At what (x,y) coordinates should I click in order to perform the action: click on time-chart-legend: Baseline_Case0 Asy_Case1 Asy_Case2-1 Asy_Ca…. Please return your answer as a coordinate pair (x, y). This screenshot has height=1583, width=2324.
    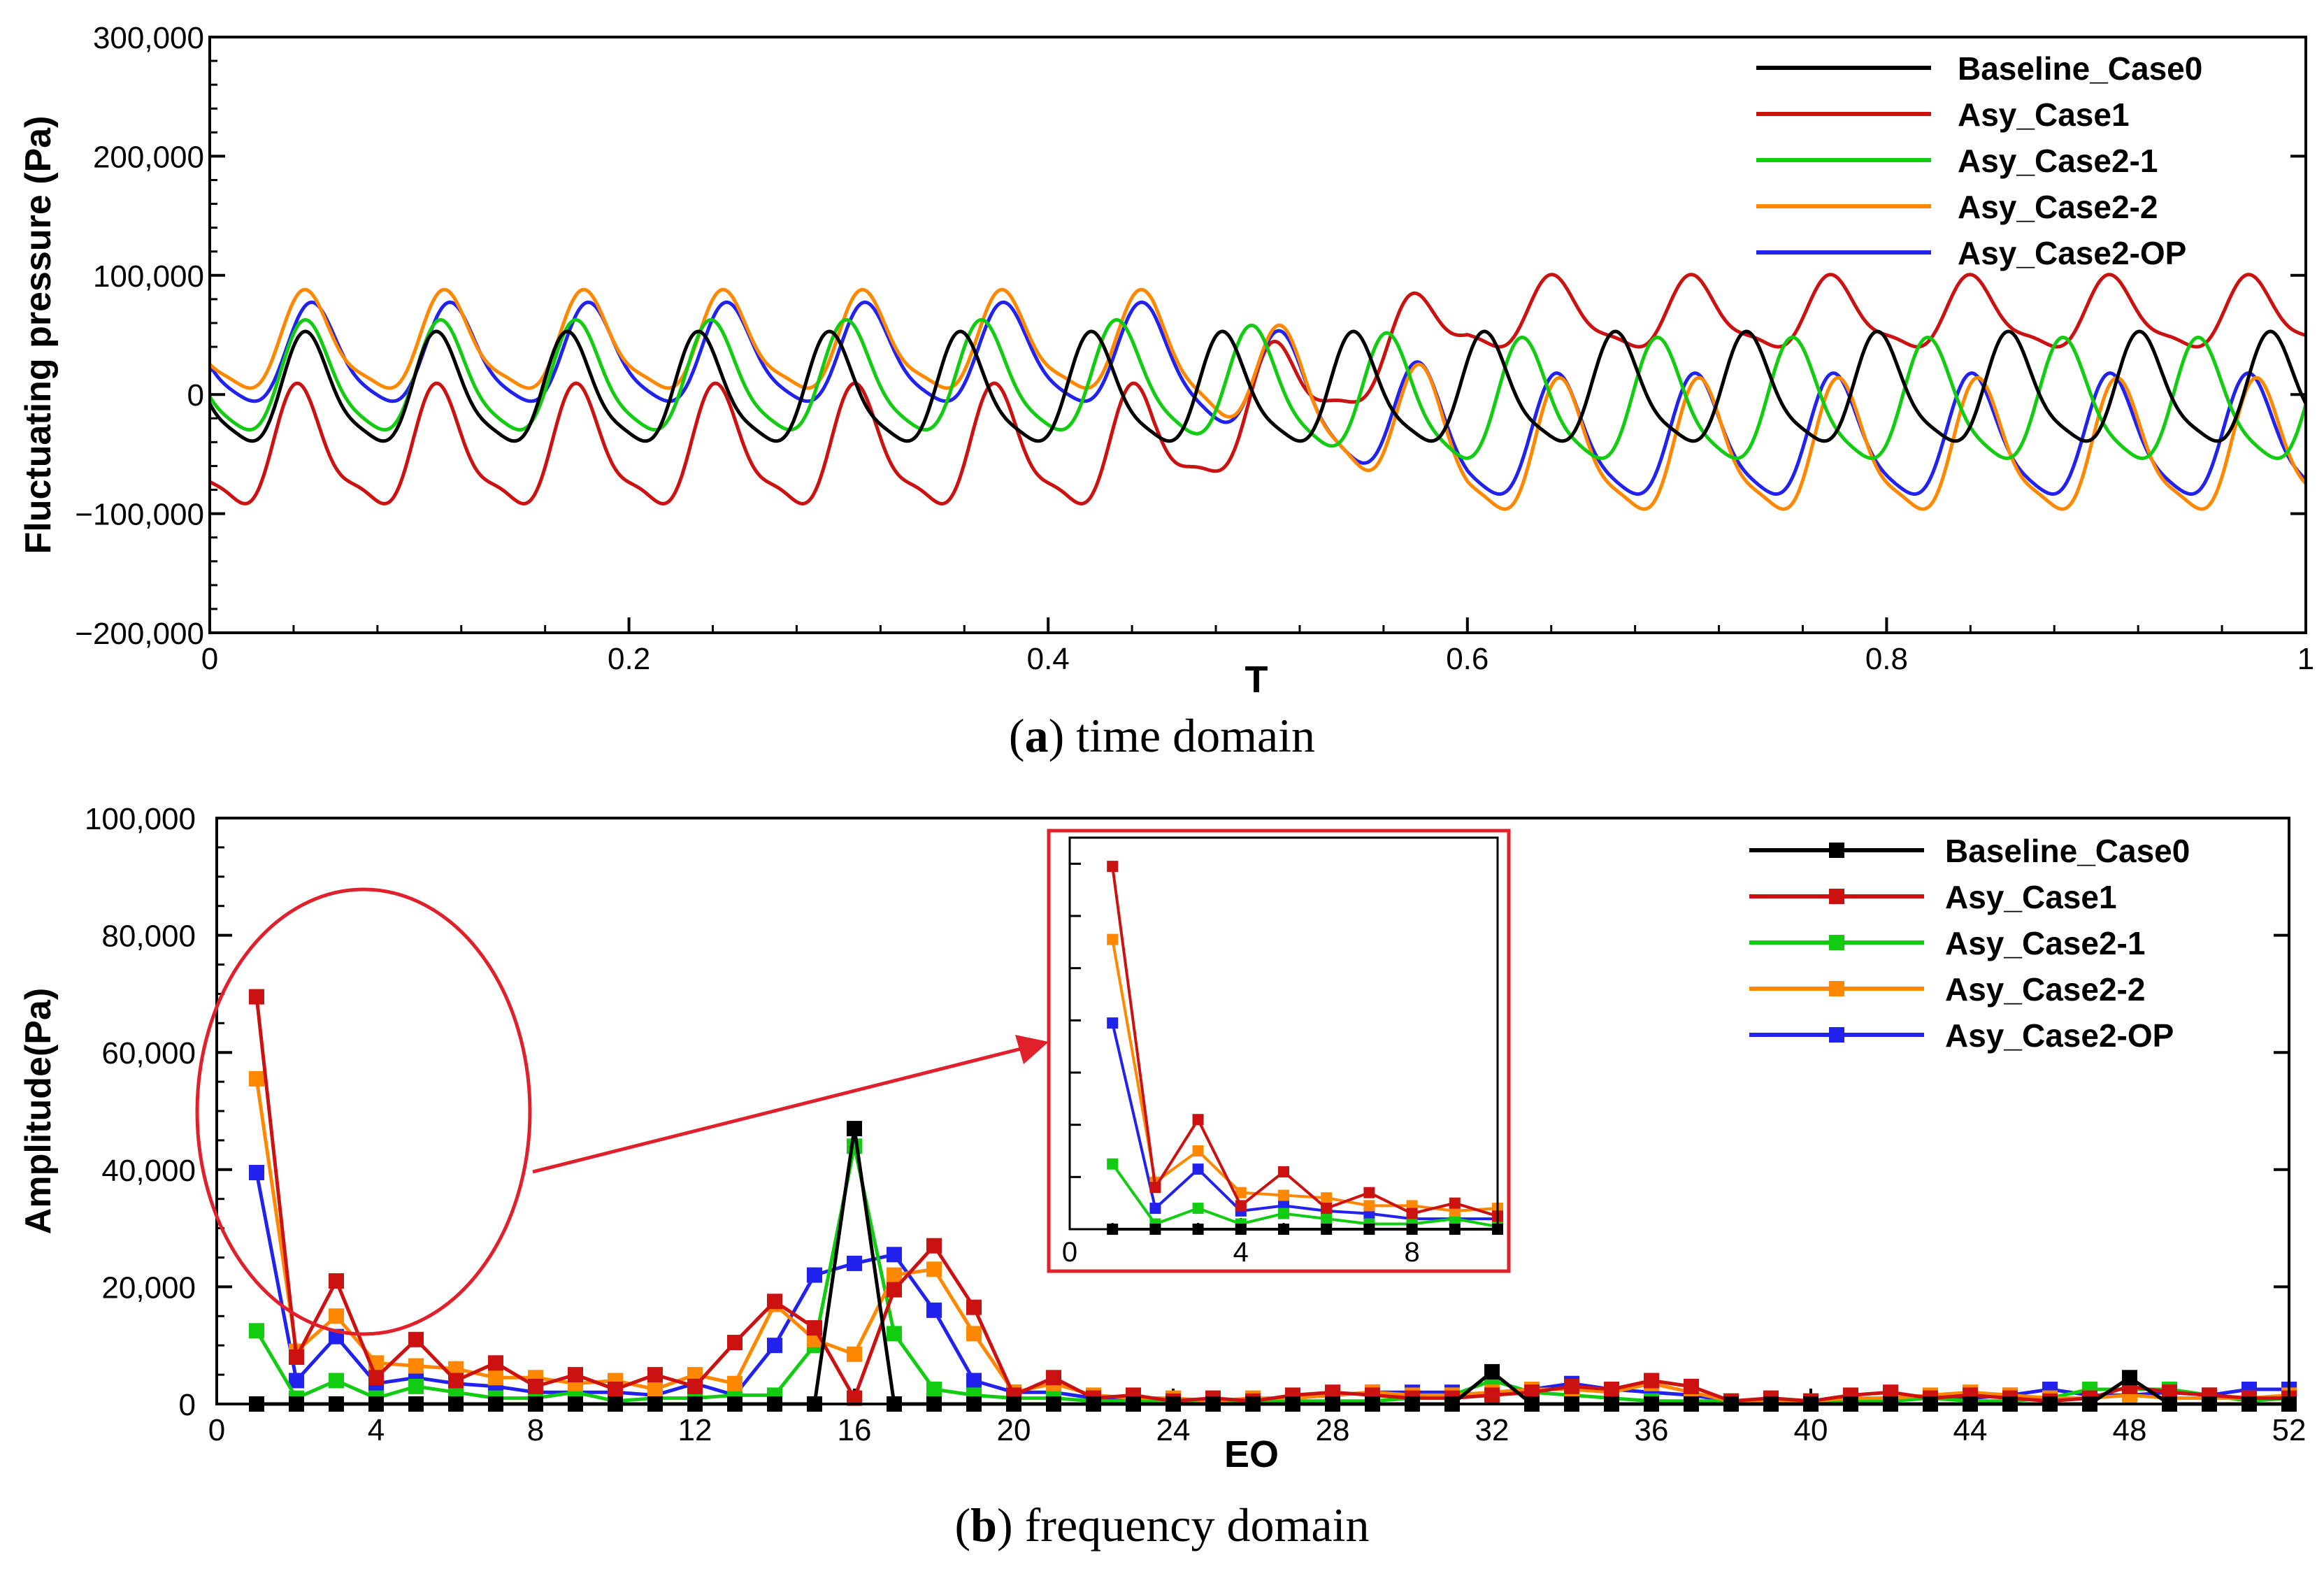
    Looking at the image, I should click on (1979, 160).